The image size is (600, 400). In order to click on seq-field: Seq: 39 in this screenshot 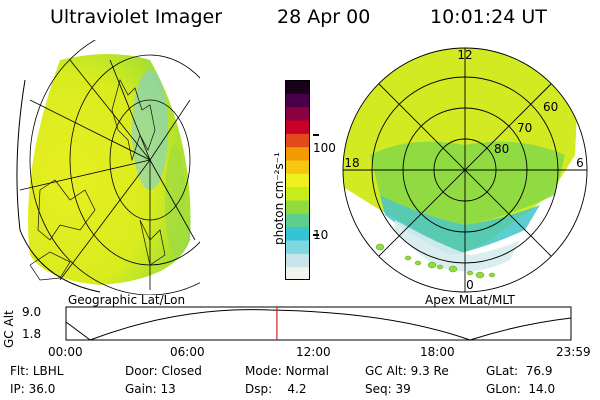, I will do `click(388, 389)`.